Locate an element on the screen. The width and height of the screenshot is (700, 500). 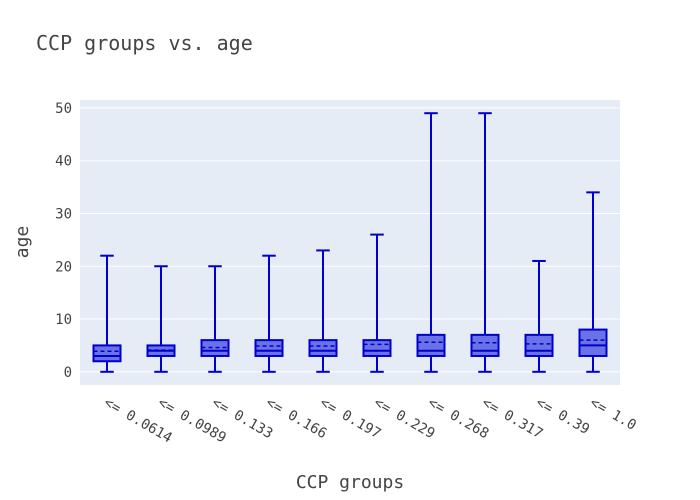
y-tick-label-50: 50 is located at coordinates (63, 109).